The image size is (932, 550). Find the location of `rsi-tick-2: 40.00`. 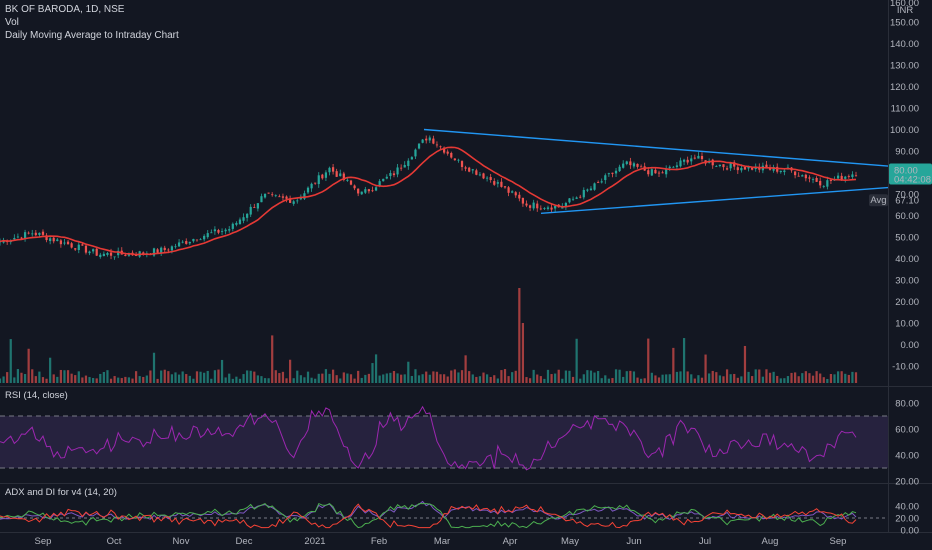

rsi-tick-2: 40.00 is located at coordinates (907, 456).